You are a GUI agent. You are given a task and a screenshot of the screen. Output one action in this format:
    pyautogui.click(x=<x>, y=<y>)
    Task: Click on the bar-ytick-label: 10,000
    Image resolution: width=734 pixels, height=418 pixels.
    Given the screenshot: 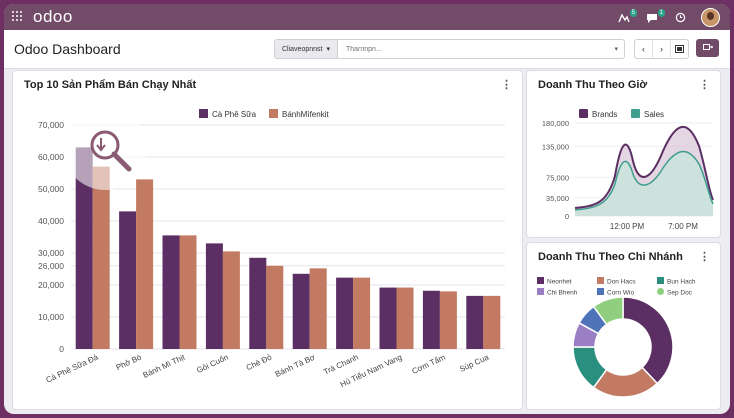 What is the action you would take?
    pyautogui.click(x=51, y=317)
    